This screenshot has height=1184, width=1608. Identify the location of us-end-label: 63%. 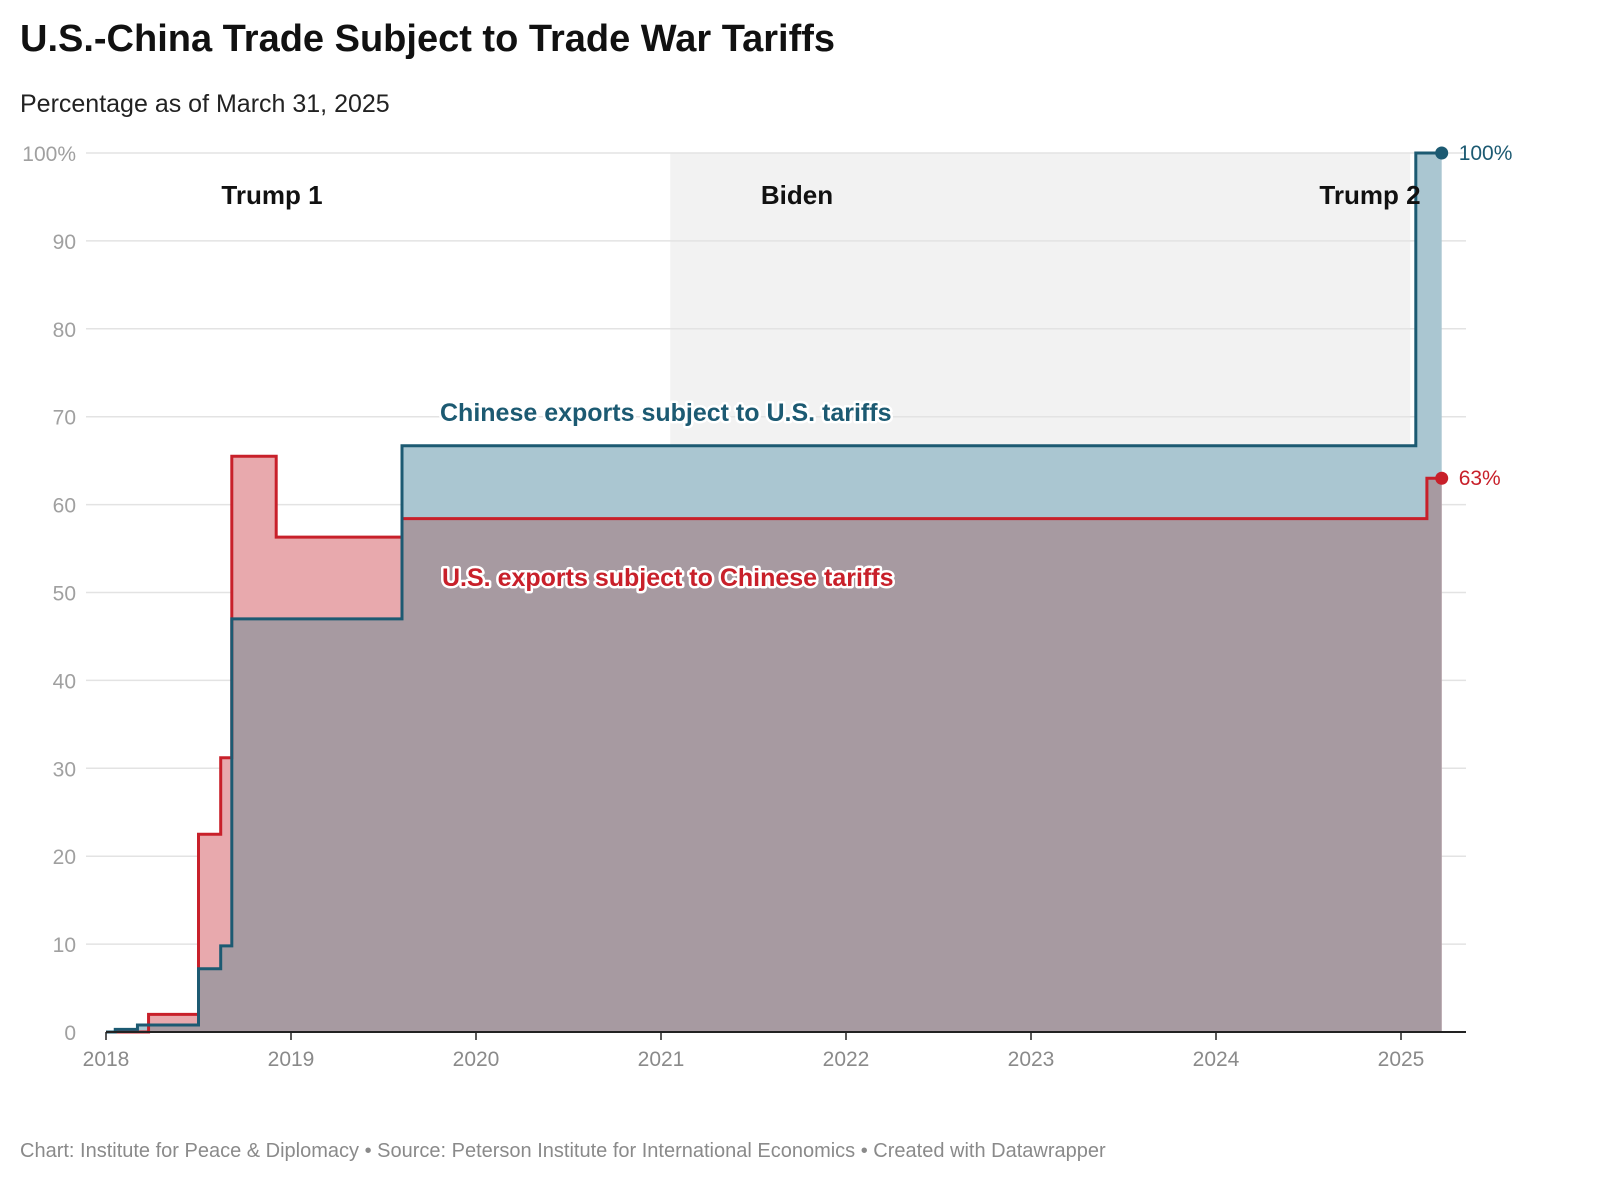
(1480, 478).